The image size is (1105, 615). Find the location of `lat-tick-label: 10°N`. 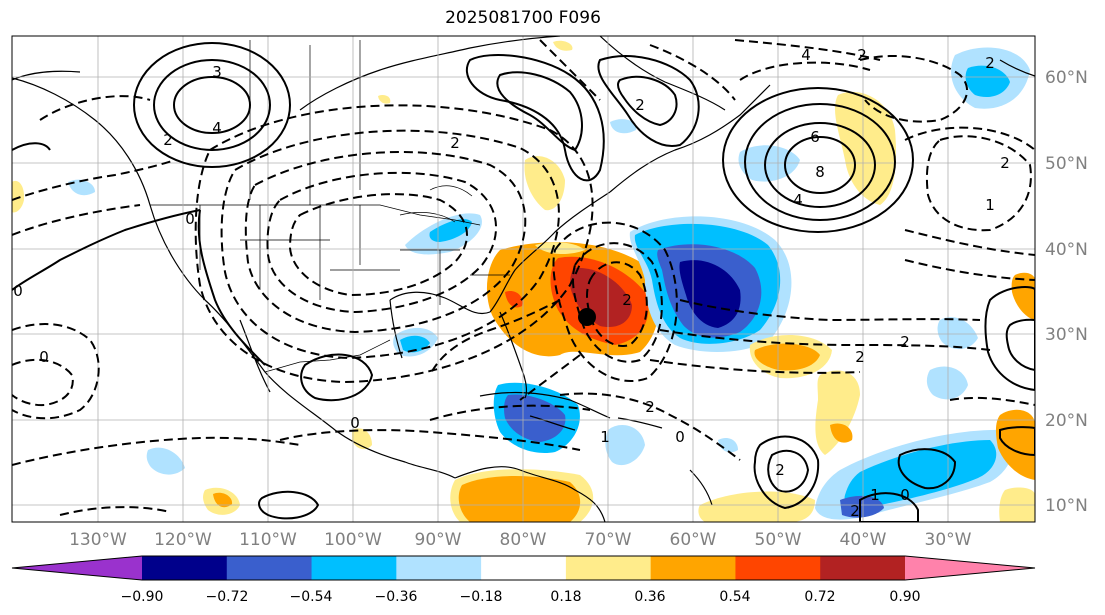

lat-tick-label: 10°N is located at coordinates (1066, 506).